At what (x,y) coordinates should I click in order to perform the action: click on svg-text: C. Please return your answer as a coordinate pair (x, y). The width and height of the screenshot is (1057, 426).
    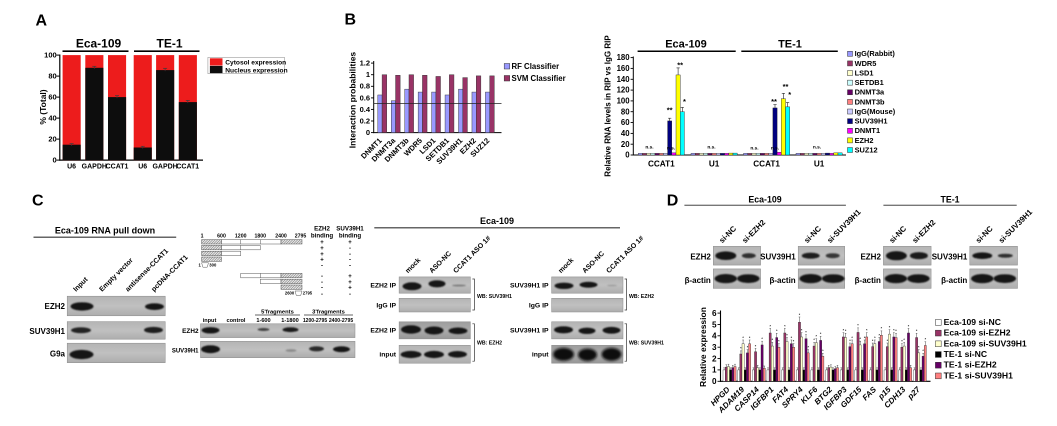
    Looking at the image, I should click on (38, 200).